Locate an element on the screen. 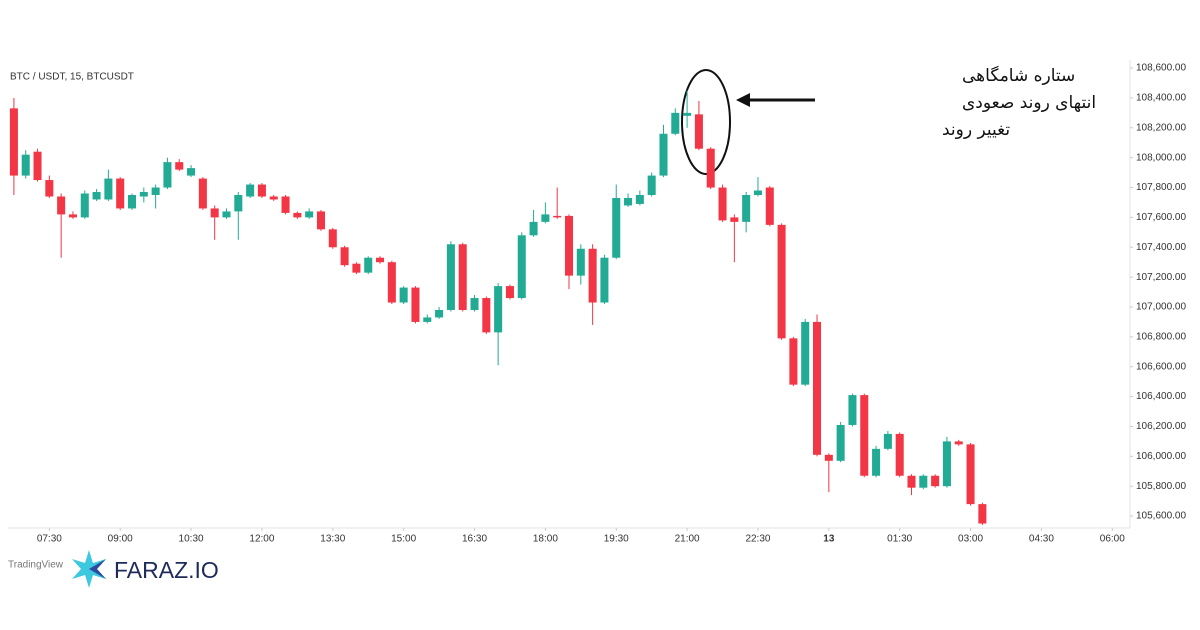 This screenshot has width=1200, height=630. x-tick-label: 12:00 is located at coordinates (261, 539).